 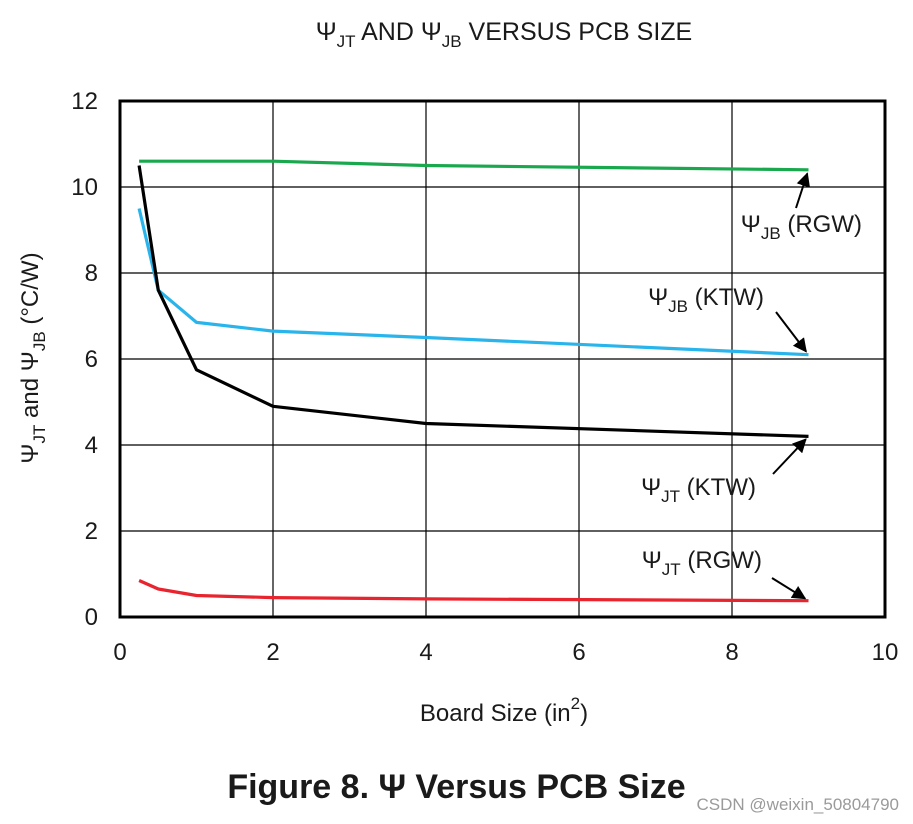 I want to click on annotation-psijt-ktw: ΨJT (KTW), so click(x=698, y=490).